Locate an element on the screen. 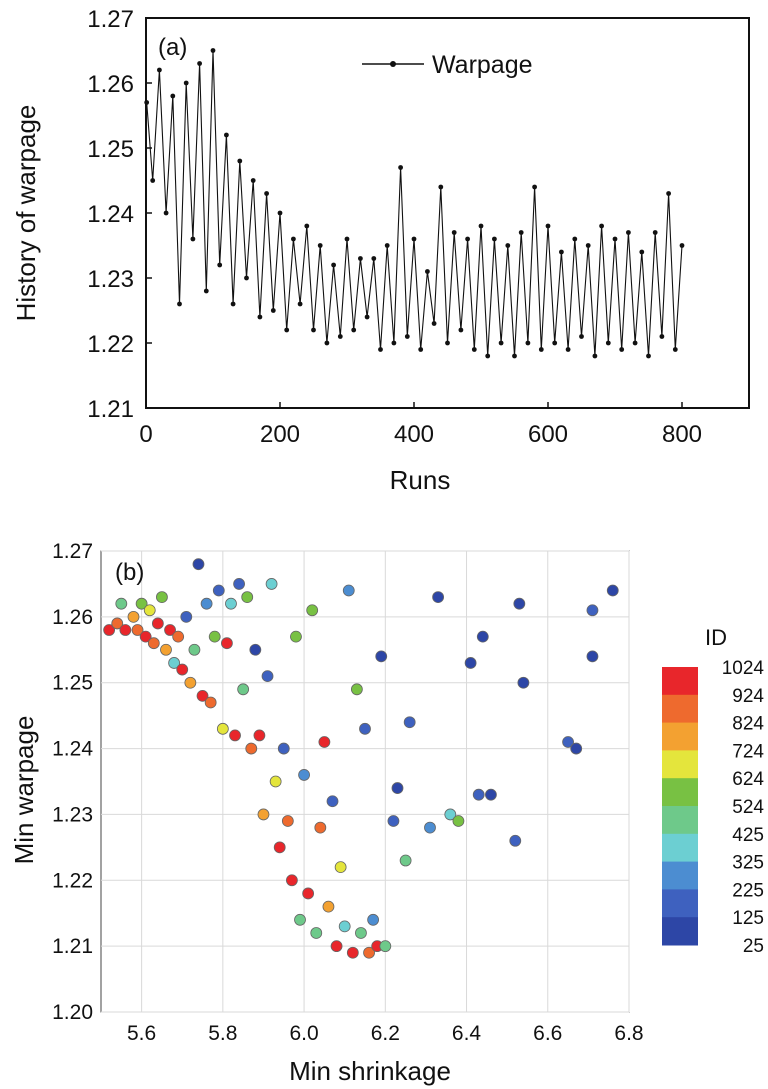 Image resolution: width=768 pixels, height=1089 pixels. panel-a-x-axis-title: Runs is located at coordinates (420, 480).